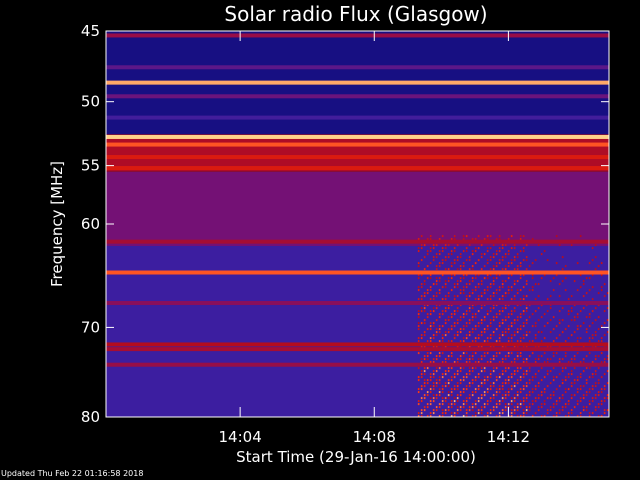 This screenshot has height=480, width=640. I want to click on y-tick-label: 70, so click(90, 327).